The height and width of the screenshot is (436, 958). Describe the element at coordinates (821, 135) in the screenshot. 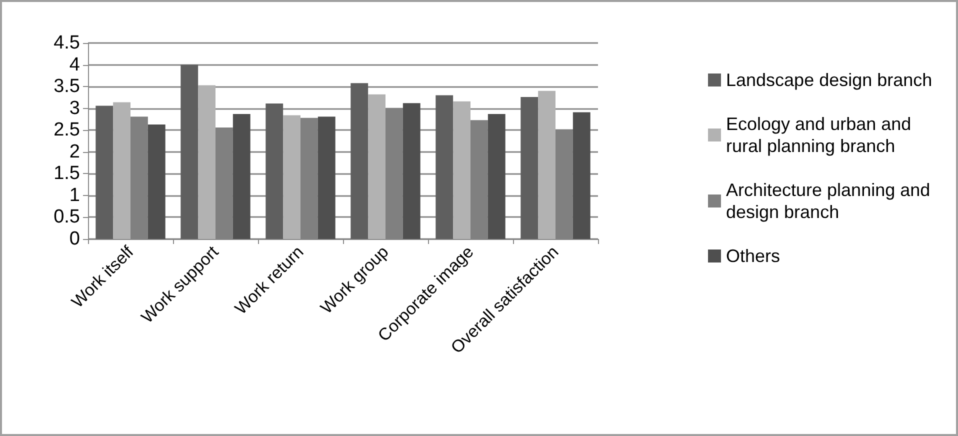

I see `legend-label: Ecology and urban and rural planning branch` at that location.